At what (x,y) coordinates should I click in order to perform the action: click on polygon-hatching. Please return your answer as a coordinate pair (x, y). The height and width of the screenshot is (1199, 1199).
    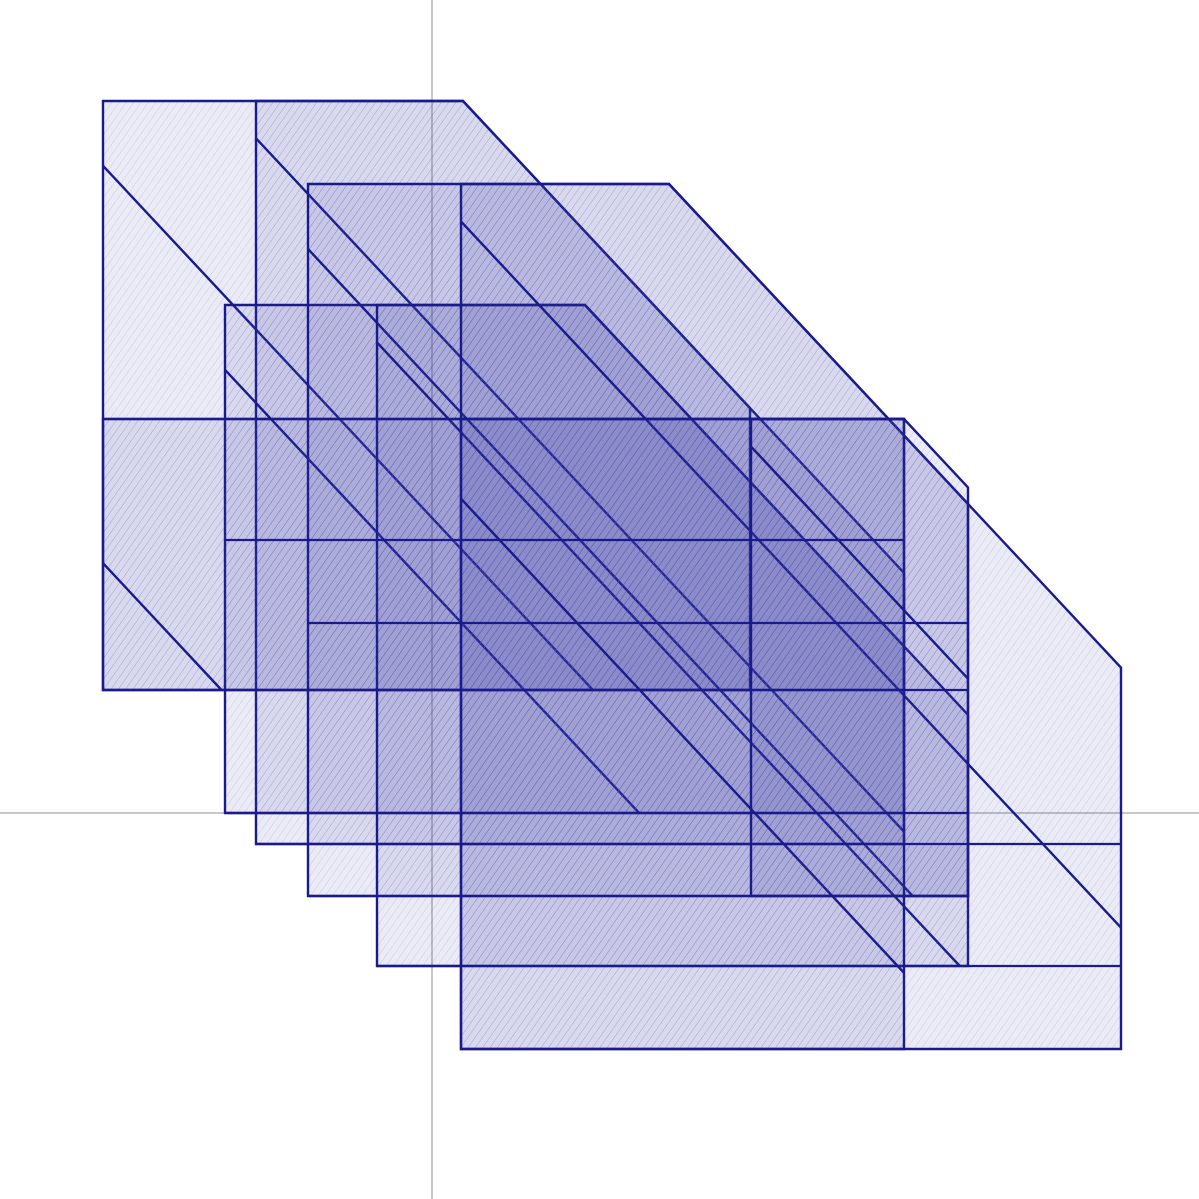
    Looking at the image, I should click on (859, 657).